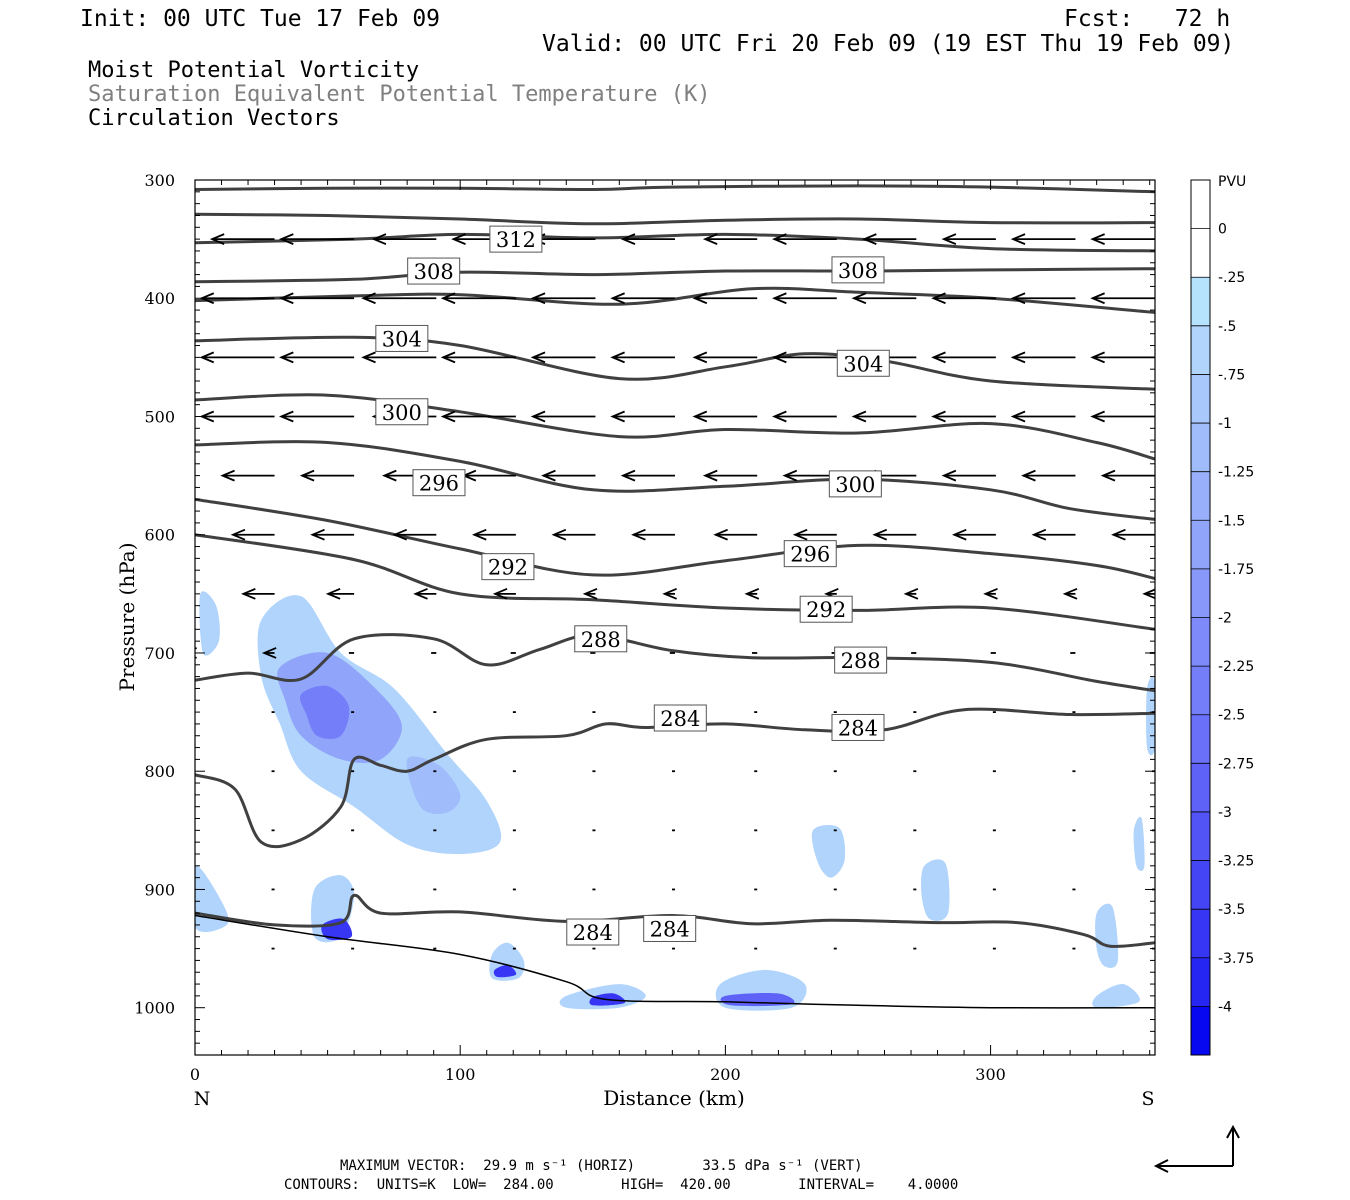 This screenshot has height=1200, width=1350. What do you see at coordinates (202, 1099) in the screenshot?
I see `north-label: N` at bounding box center [202, 1099].